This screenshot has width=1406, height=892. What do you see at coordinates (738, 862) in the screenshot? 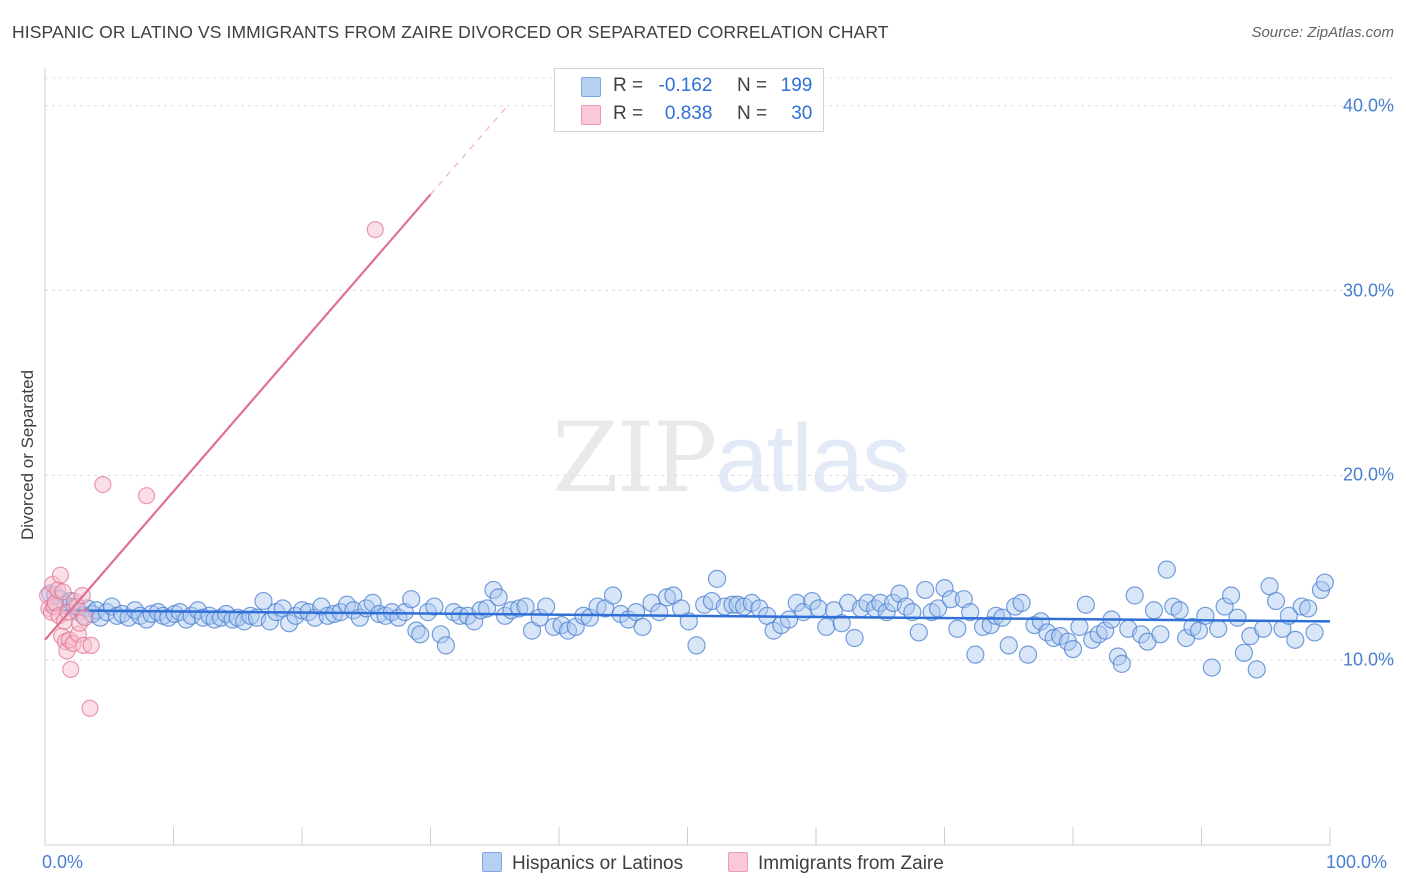
I see `bottom-legend-swatch-pink` at bounding box center [738, 862].